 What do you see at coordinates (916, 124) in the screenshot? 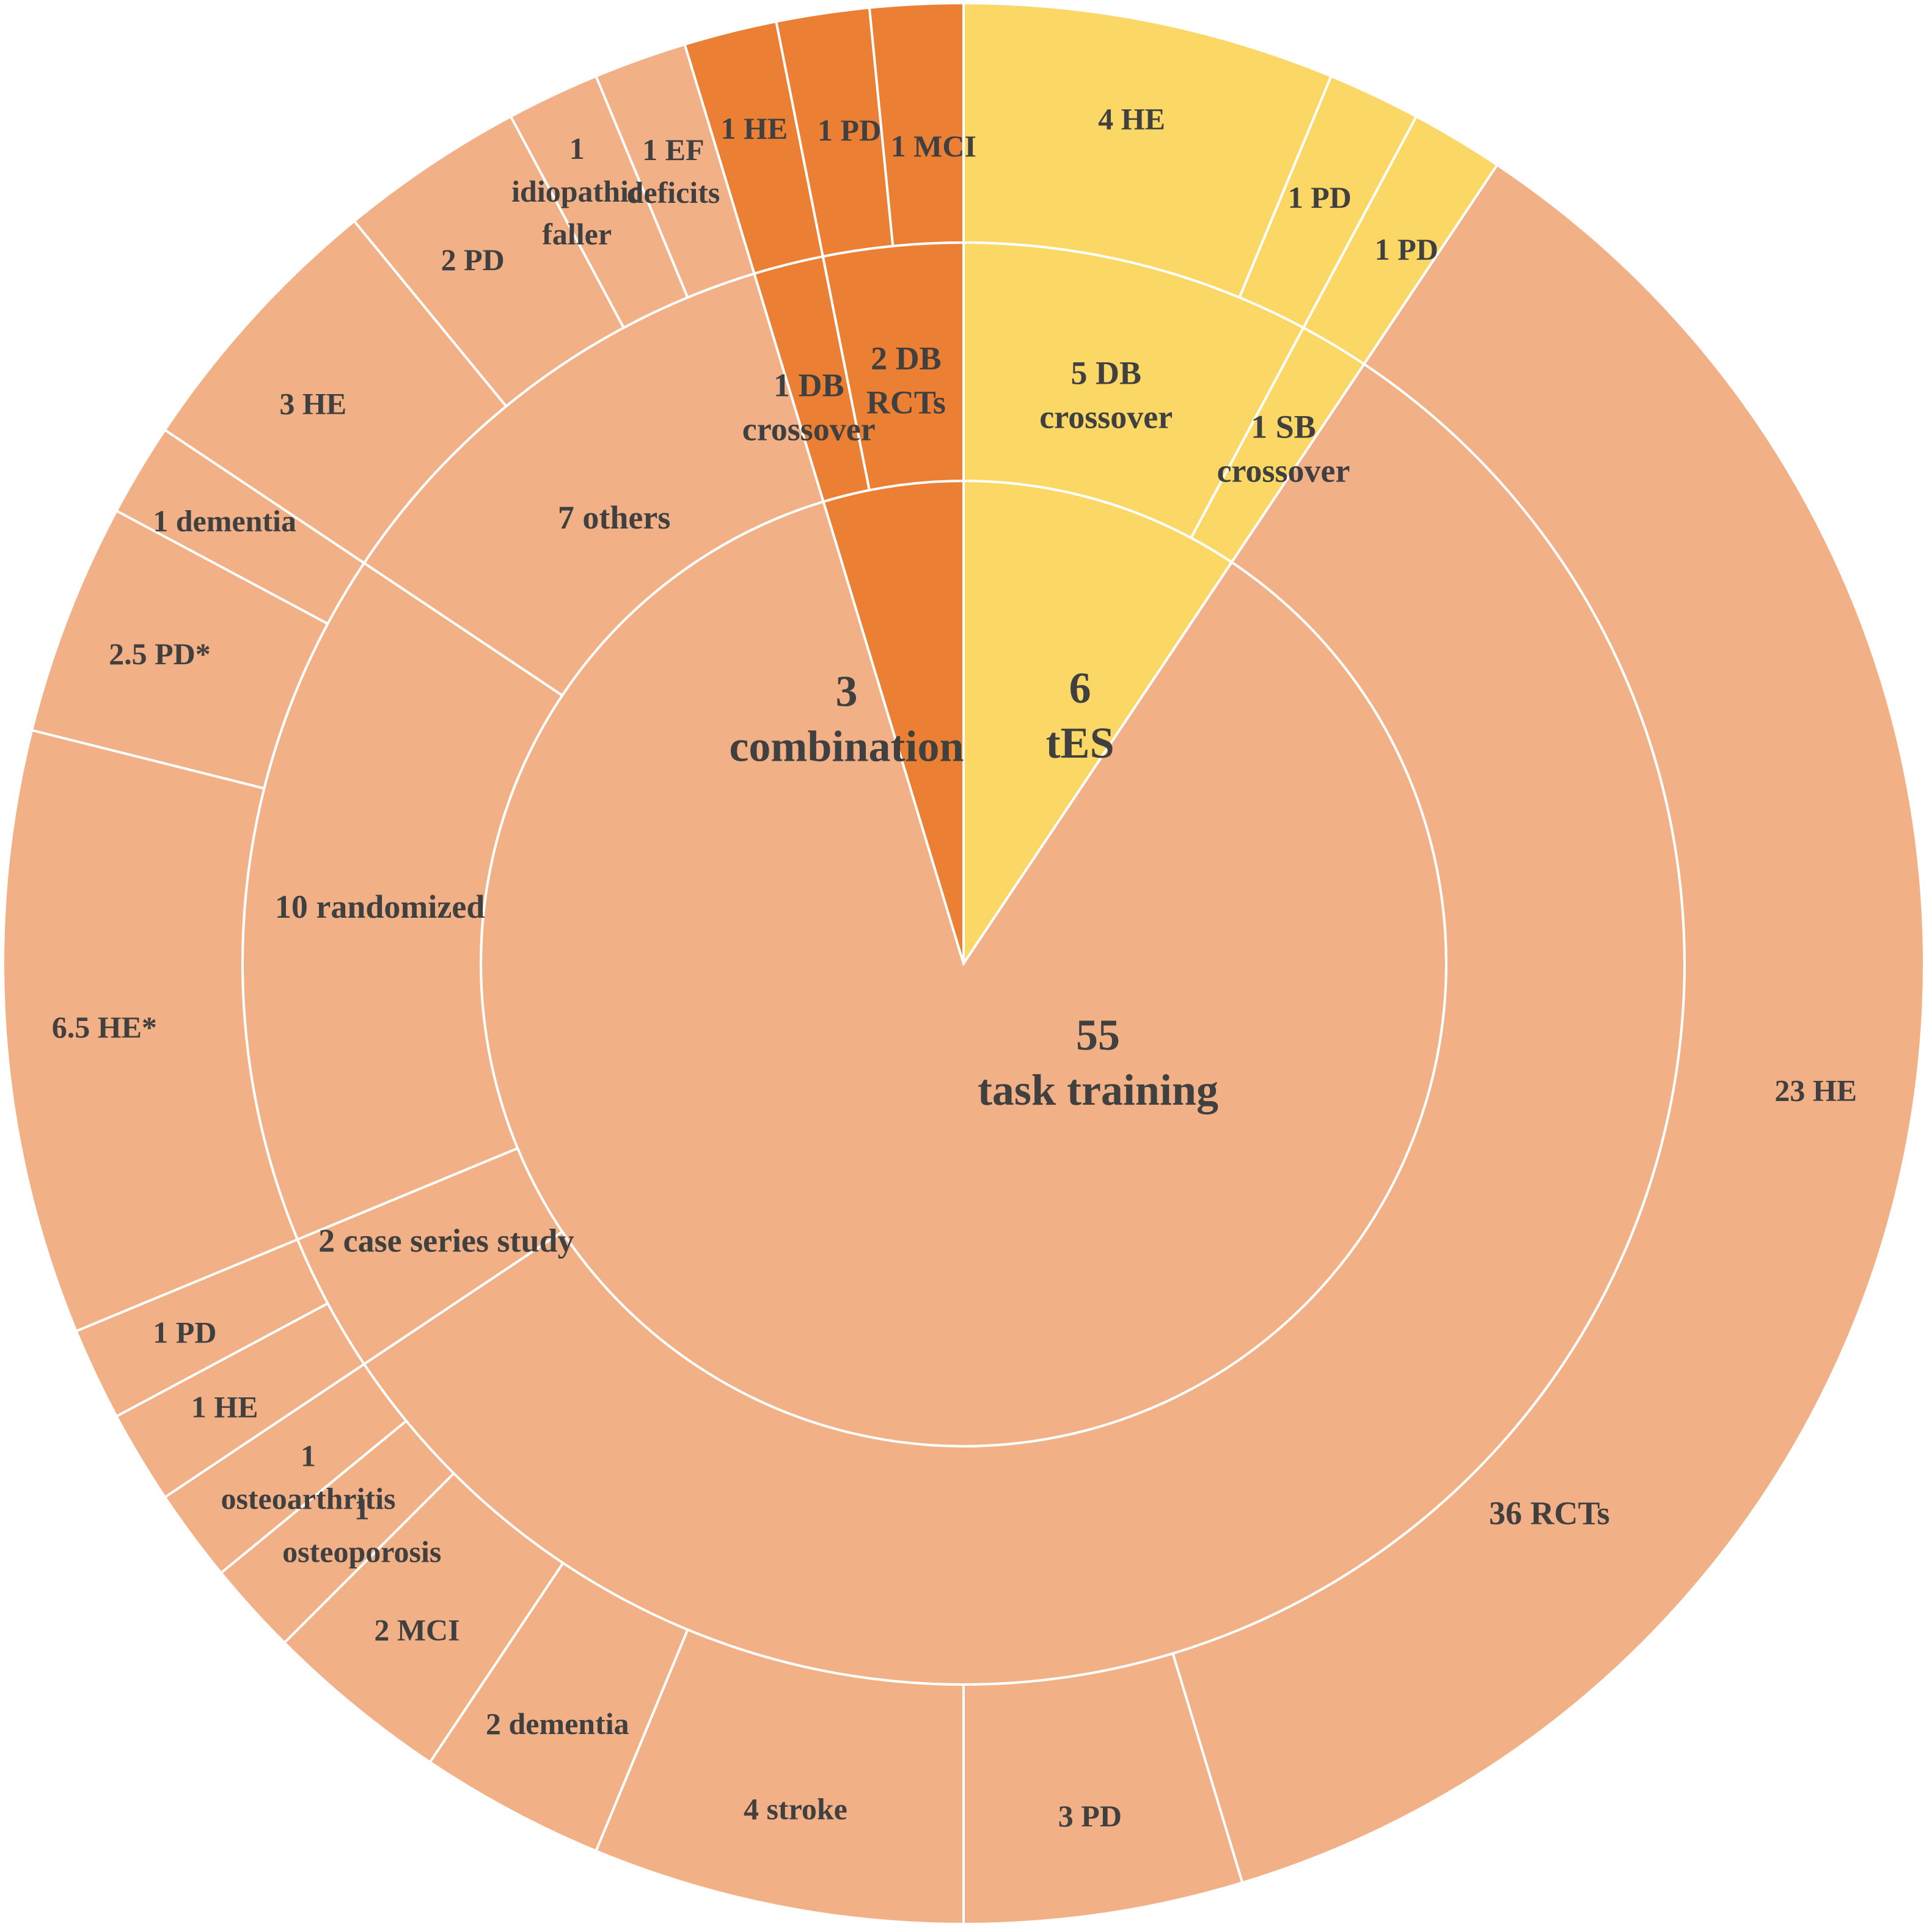
I see `segment-comb-1-mci` at bounding box center [916, 124].